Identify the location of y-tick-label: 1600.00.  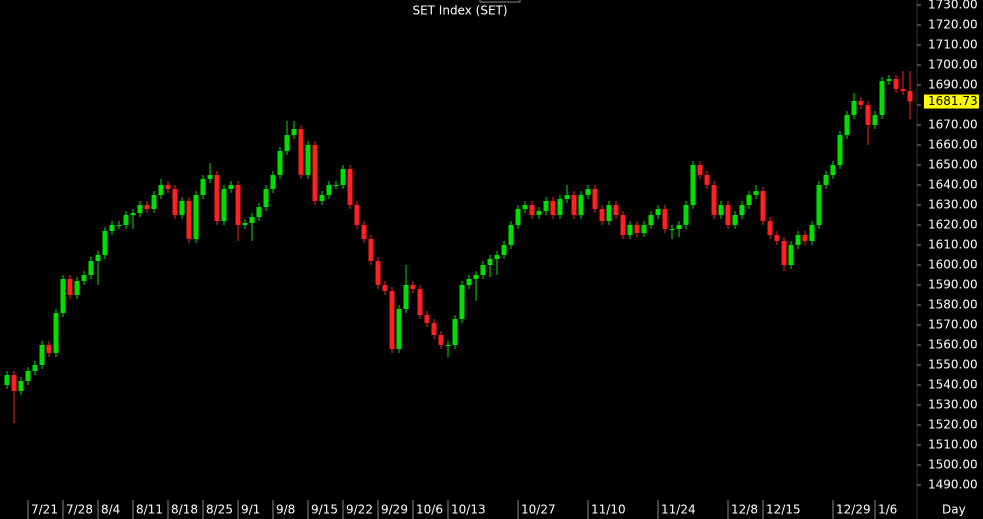
(953, 265).